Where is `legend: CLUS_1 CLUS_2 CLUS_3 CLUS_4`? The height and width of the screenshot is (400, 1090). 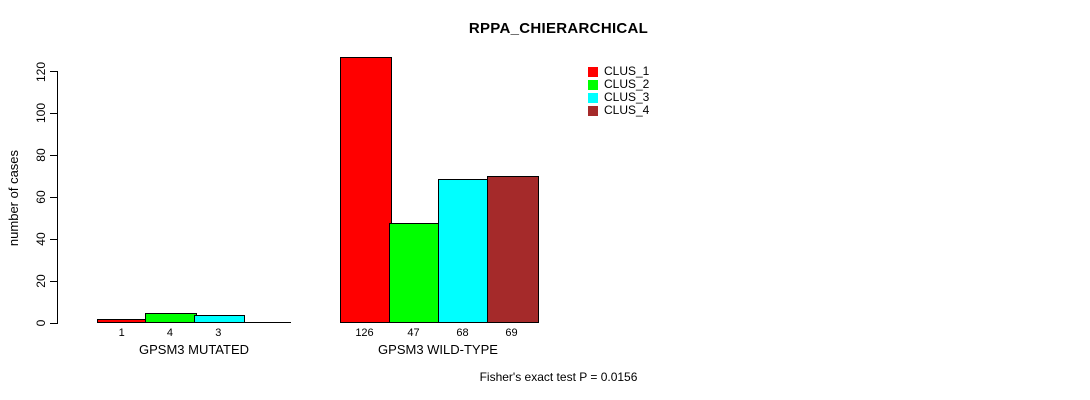
legend: CLUS_1 CLUS_2 CLUS_3 CLUS_4 is located at coordinates (618, 91).